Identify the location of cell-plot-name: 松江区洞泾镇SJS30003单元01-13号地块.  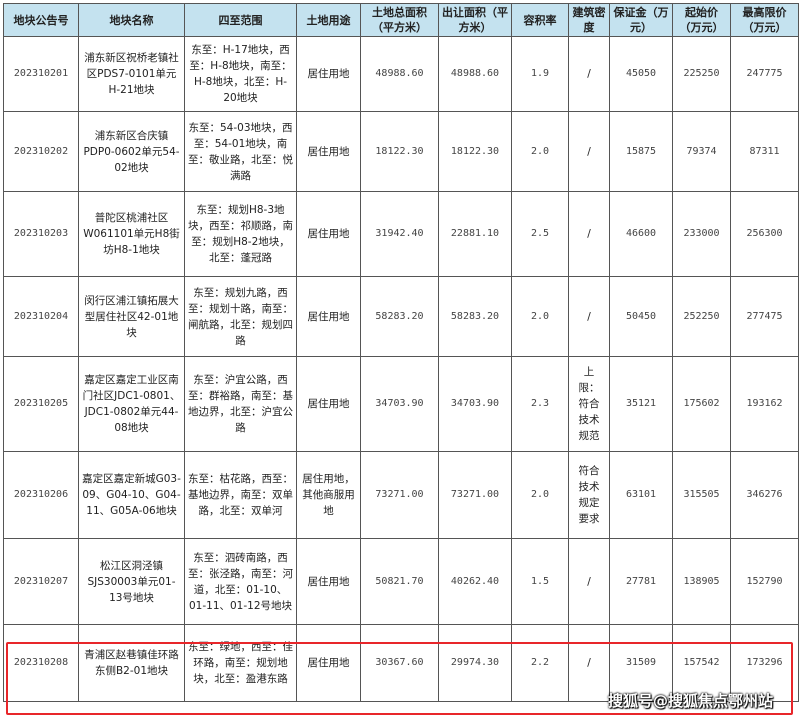
(131, 581).